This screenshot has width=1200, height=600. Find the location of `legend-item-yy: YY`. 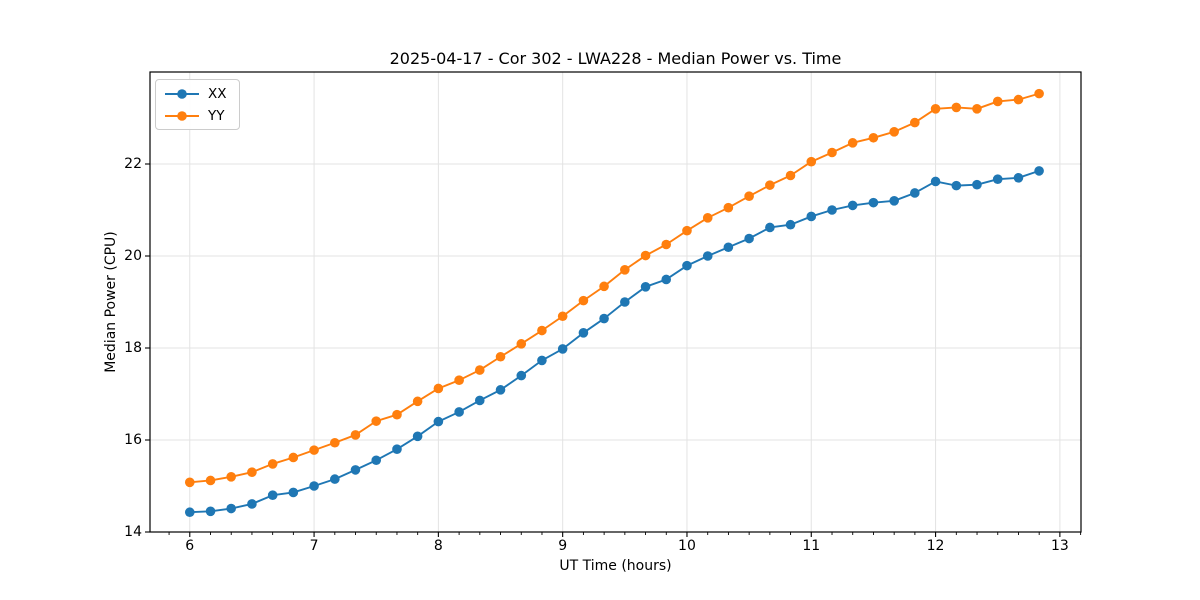

legend-item-yy: YY is located at coordinates (195, 115).